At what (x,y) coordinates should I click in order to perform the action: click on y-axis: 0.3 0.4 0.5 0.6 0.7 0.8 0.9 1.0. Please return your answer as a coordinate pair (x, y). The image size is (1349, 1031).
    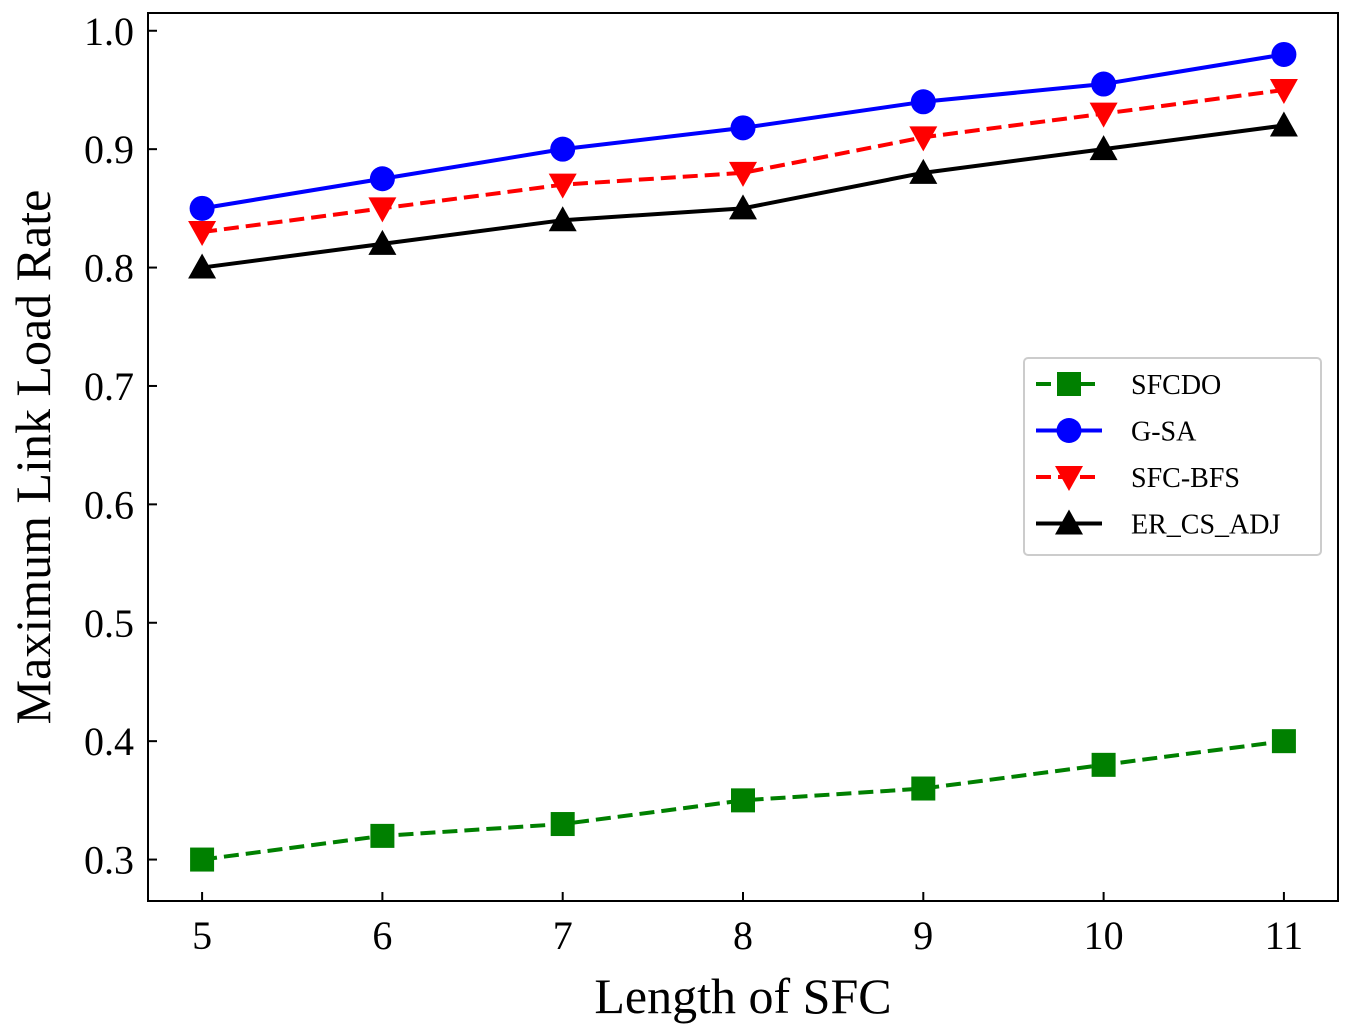
    Looking at the image, I should click on (120, 446).